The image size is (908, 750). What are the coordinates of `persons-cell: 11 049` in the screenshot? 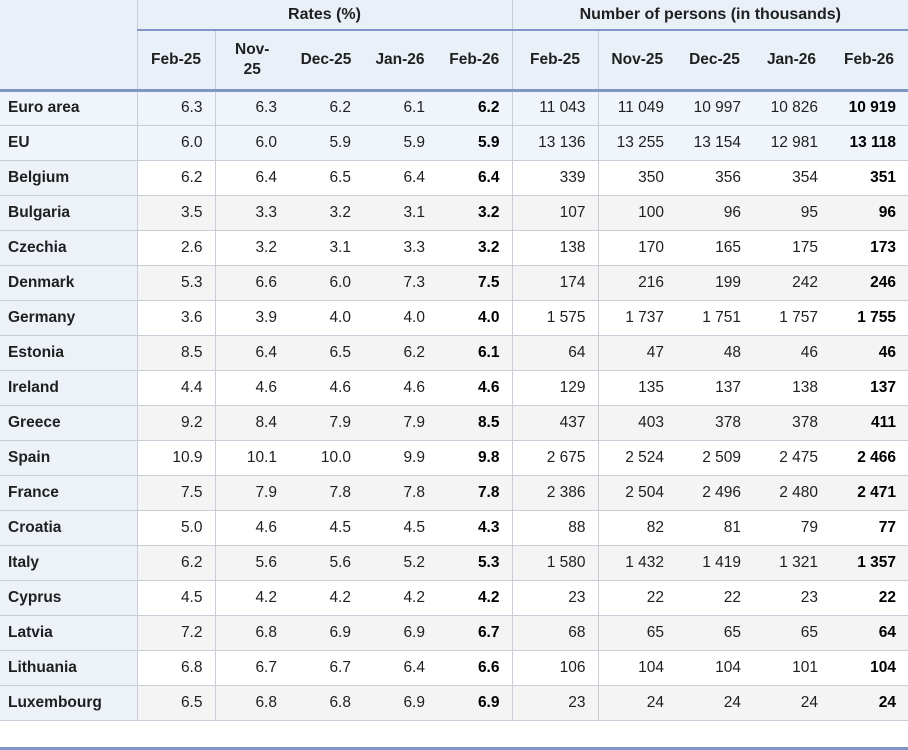 It's located at (637, 108).